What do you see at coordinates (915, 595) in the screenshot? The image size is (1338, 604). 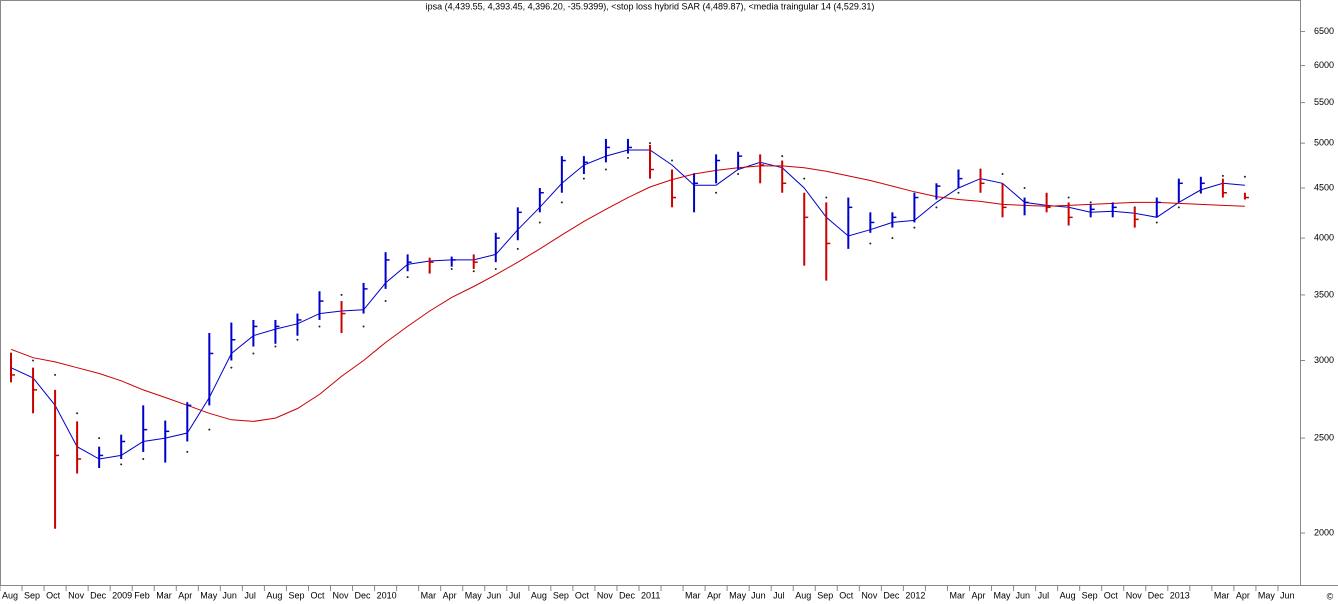 I see `x-tick-label: 2012` at bounding box center [915, 595].